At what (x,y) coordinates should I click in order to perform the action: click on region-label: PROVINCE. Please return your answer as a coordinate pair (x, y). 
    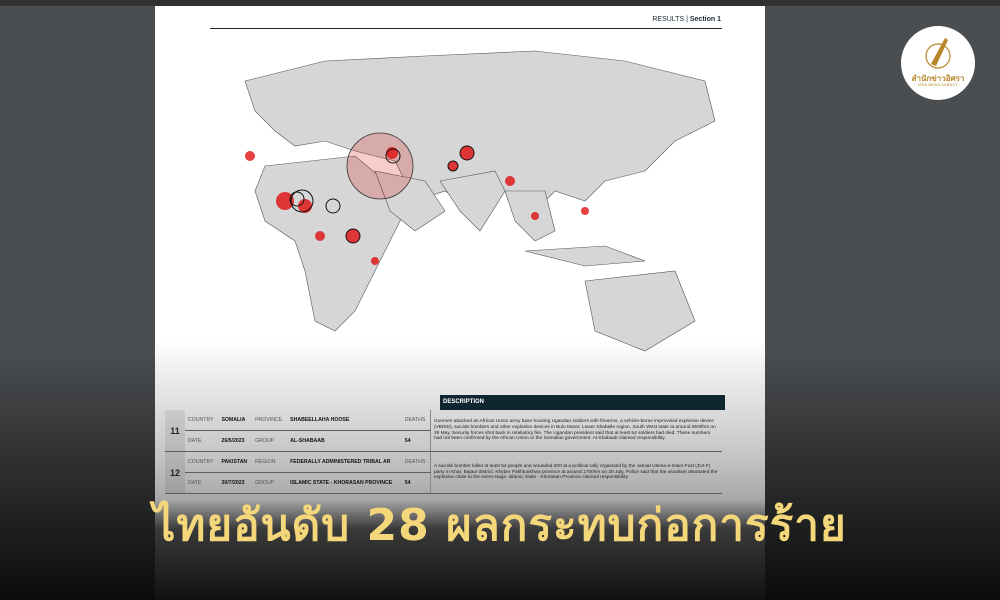
    Looking at the image, I should click on (270, 420).